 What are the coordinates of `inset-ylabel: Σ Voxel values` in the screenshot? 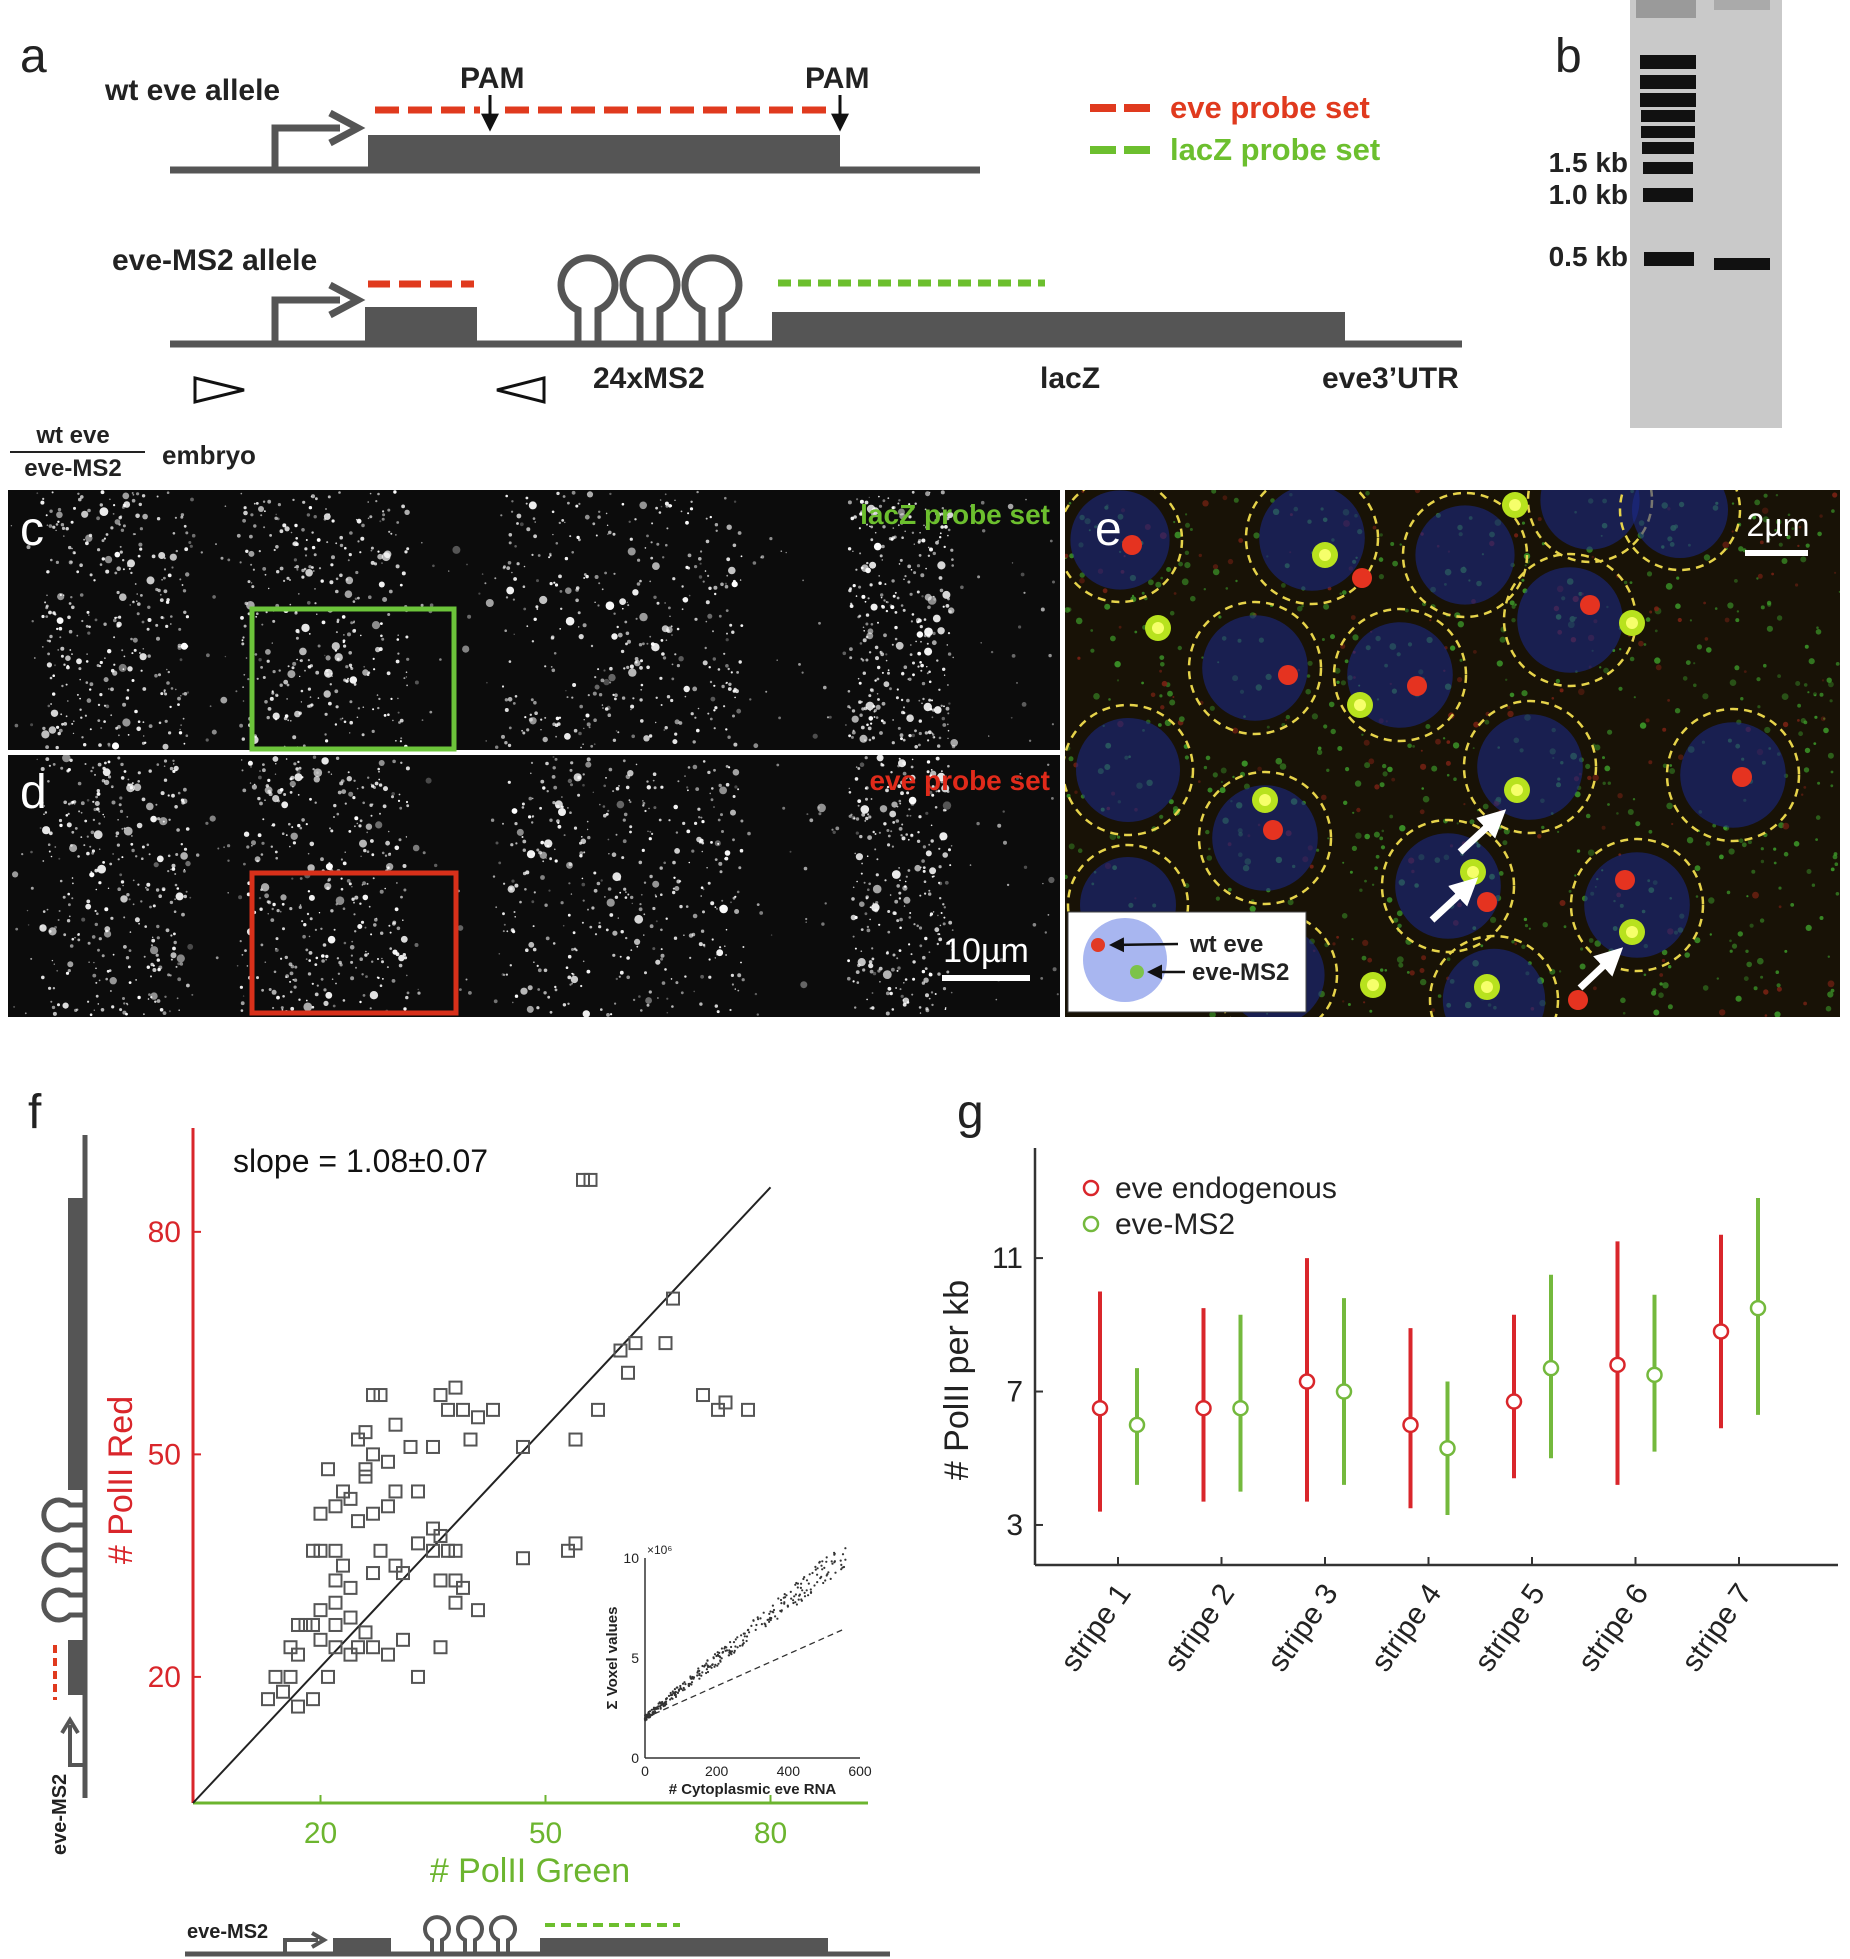 It's located at (612, 1658).